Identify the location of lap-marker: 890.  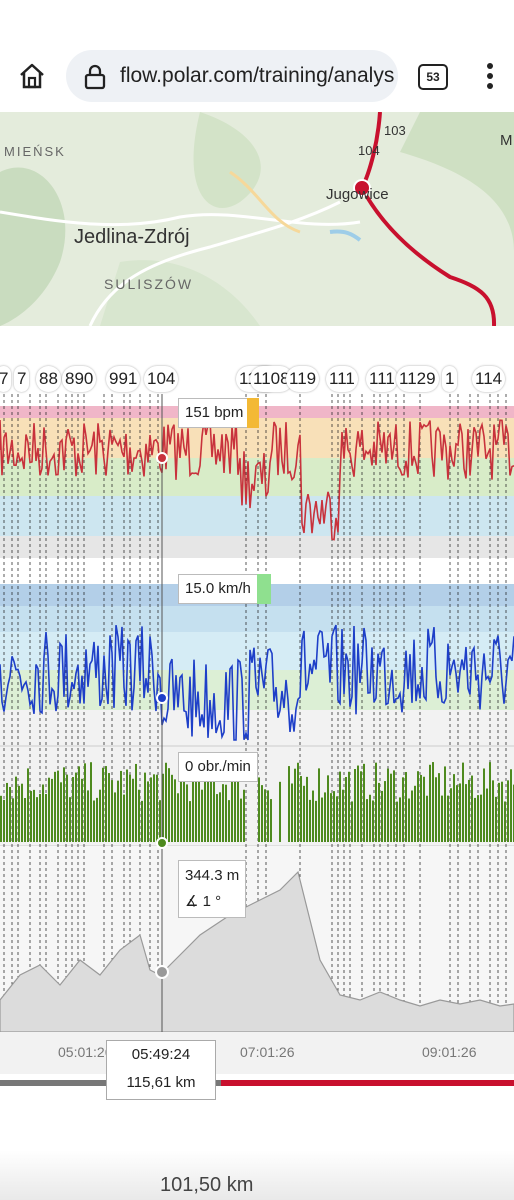
(79, 379).